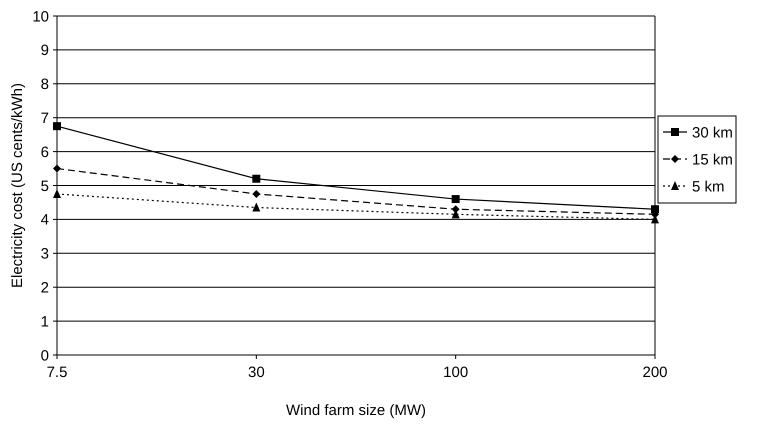  Describe the element at coordinates (44, 287) in the screenshot. I see `y-tick-label: 2` at that location.